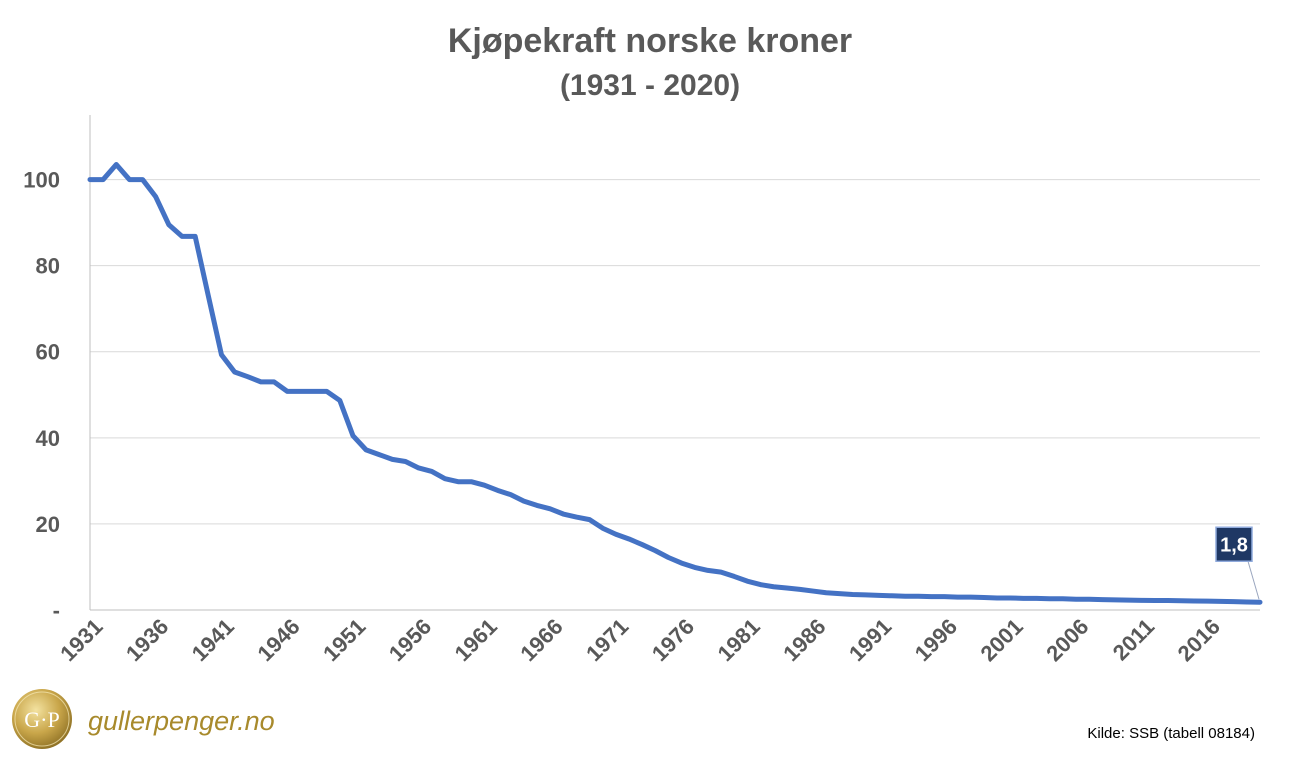 The image size is (1300, 761). What do you see at coordinates (48, 352) in the screenshot?
I see `y-tick-label: 60` at bounding box center [48, 352].